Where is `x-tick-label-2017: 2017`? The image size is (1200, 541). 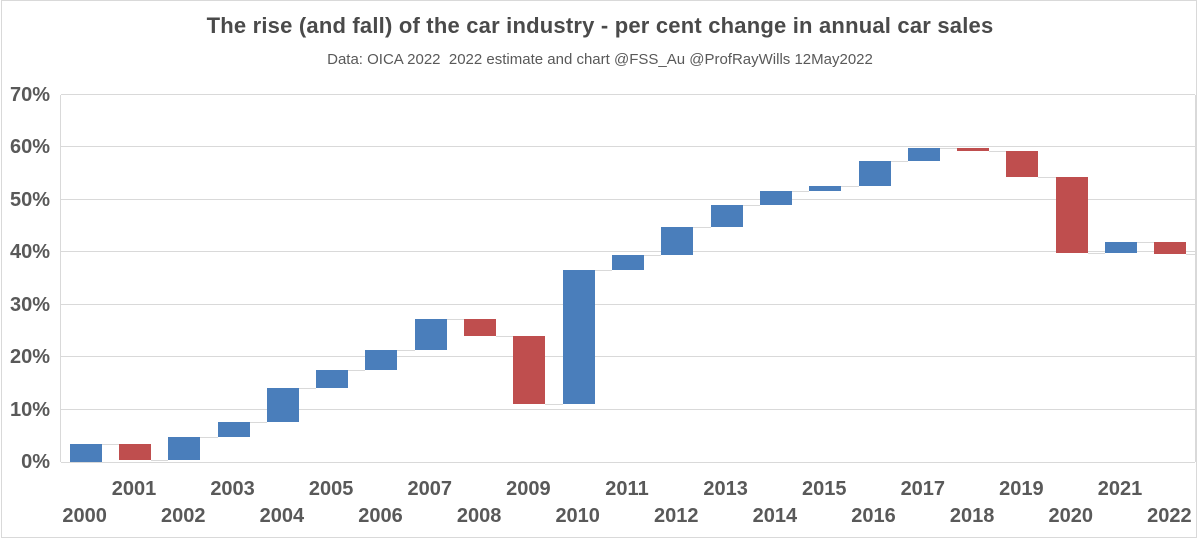
x-tick-label-2017: 2017 is located at coordinates (923, 489).